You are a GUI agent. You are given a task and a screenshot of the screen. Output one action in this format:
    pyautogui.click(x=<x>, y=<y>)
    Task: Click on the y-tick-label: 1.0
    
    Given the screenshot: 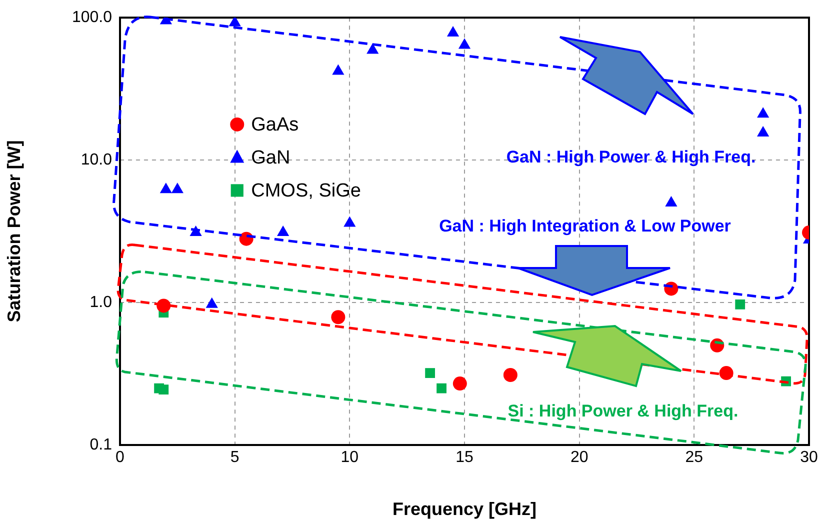 What is the action you would take?
    pyautogui.click(x=101, y=302)
    